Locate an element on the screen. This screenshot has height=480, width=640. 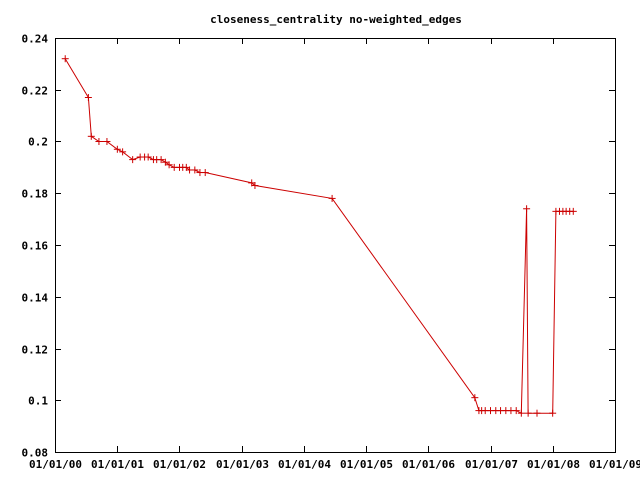
y-tick-label: 0.1 is located at coordinates (38, 401).